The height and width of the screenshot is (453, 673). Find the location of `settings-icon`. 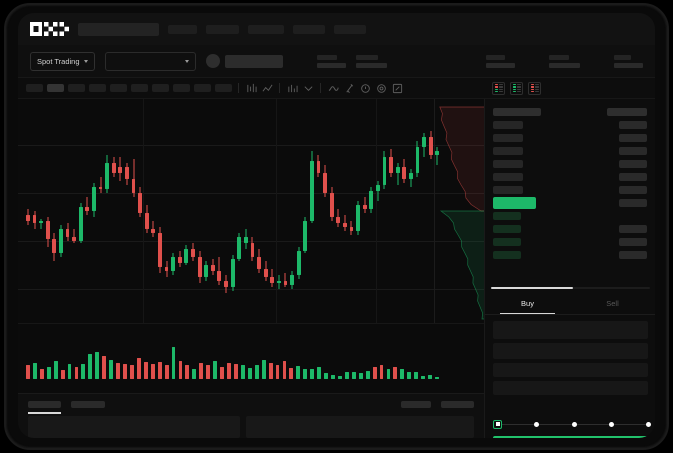

settings-icon is located at coordinates (381, 88).